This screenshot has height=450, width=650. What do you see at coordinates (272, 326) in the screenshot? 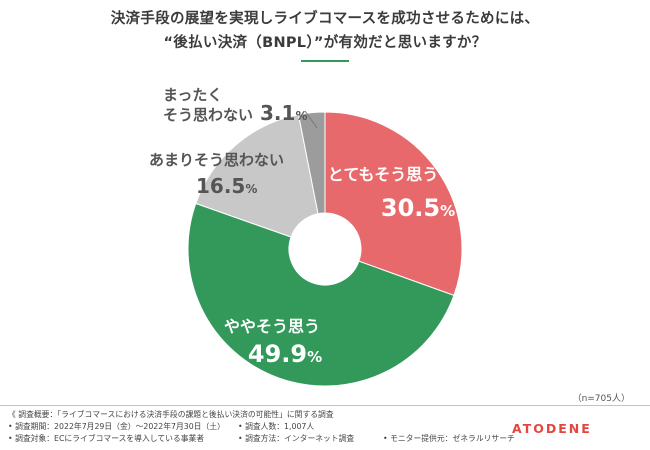
I see `label-somewhat-agree: ややそう思う` at bounding box center [272, 326].